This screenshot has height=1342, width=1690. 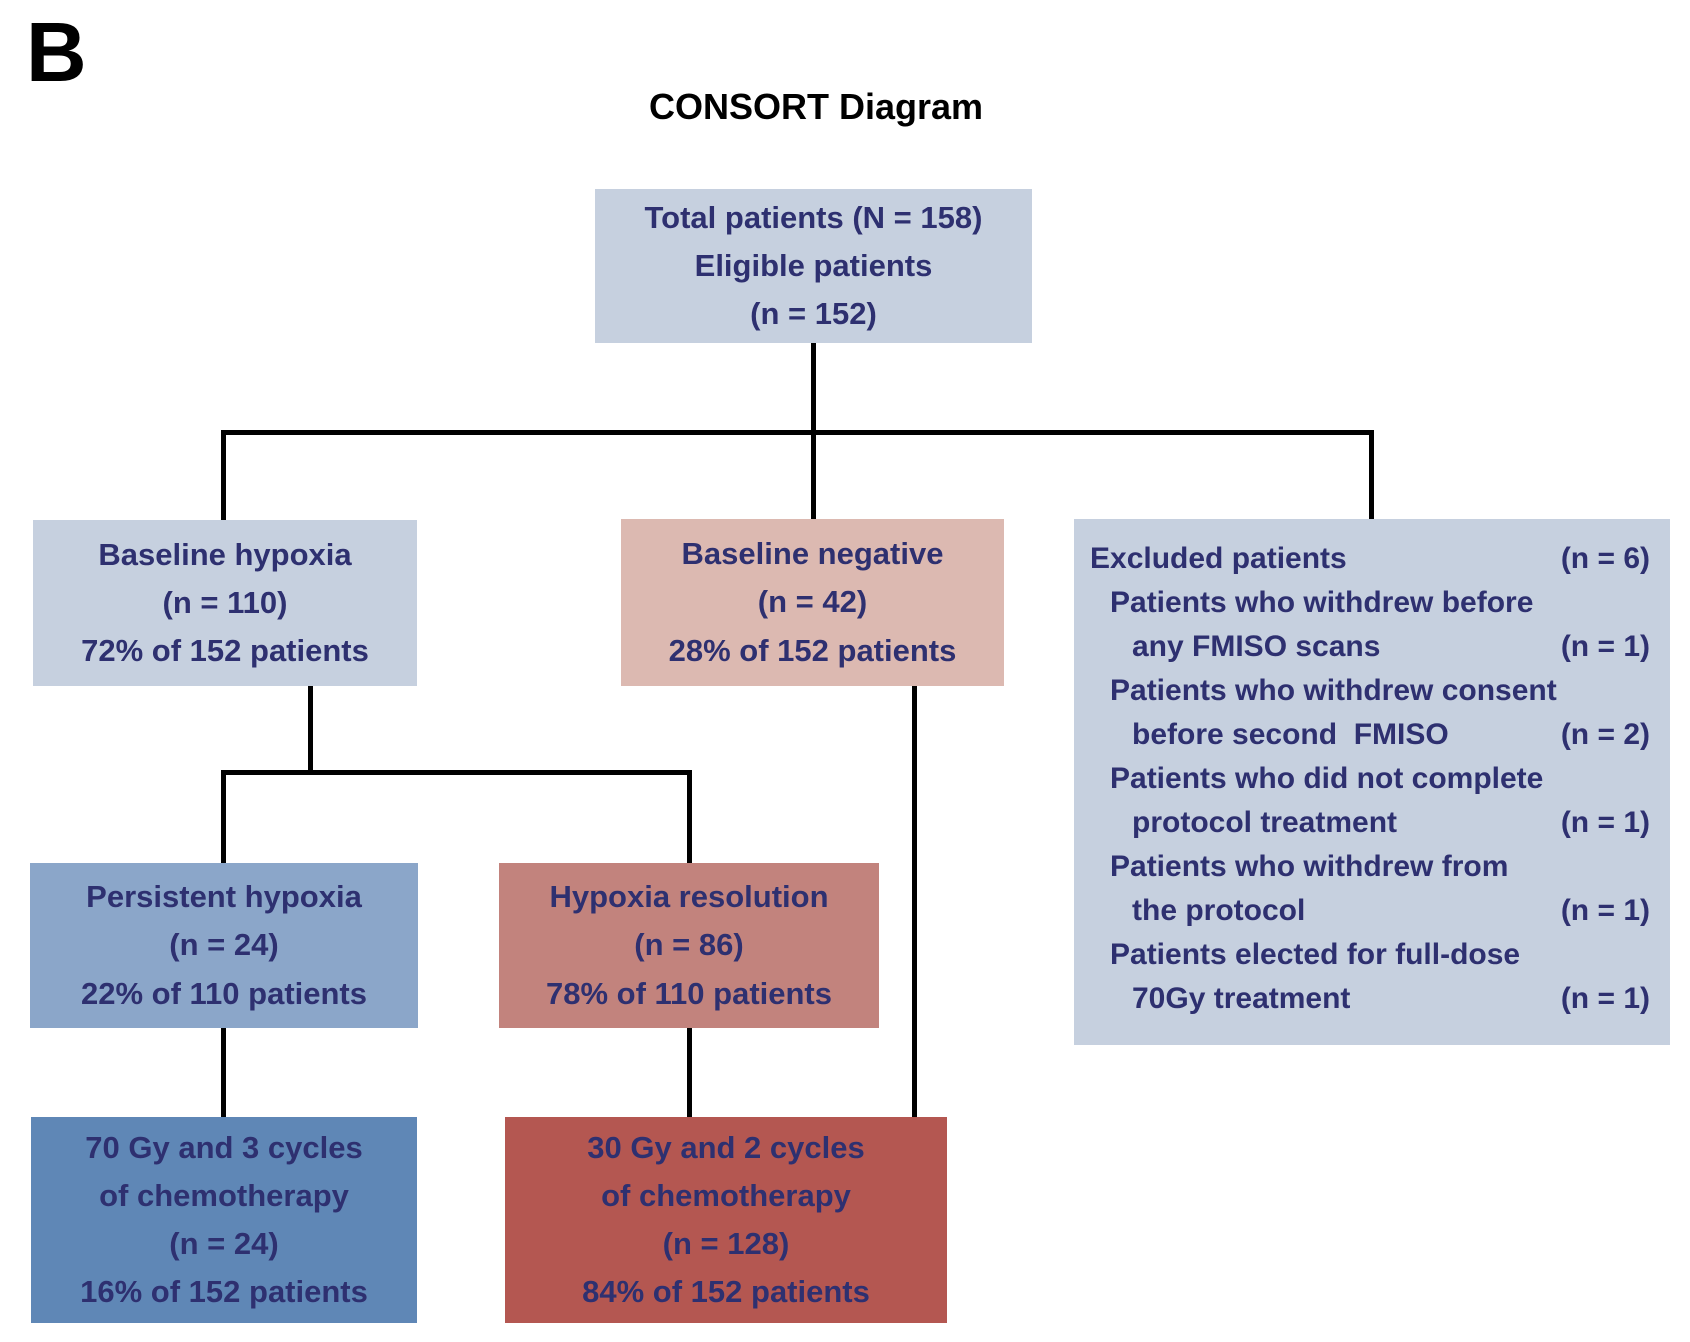 What do you see at coordinates (224, 897) in the screenshot?
I see `persistent-hypoxia-line: Persistent hypoxia` at bounding box center [224, 897].